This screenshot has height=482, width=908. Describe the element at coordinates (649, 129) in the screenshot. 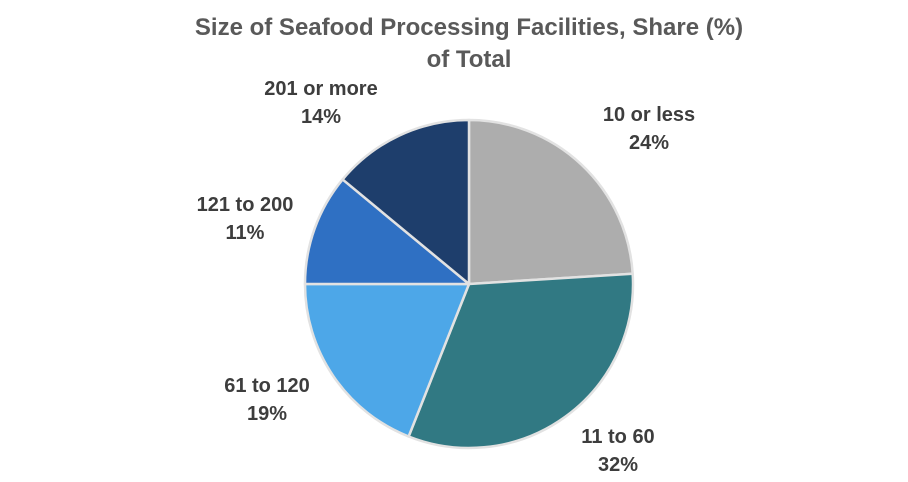

I see `slice-label-10-or-less: 10 or less 24%` at that location.